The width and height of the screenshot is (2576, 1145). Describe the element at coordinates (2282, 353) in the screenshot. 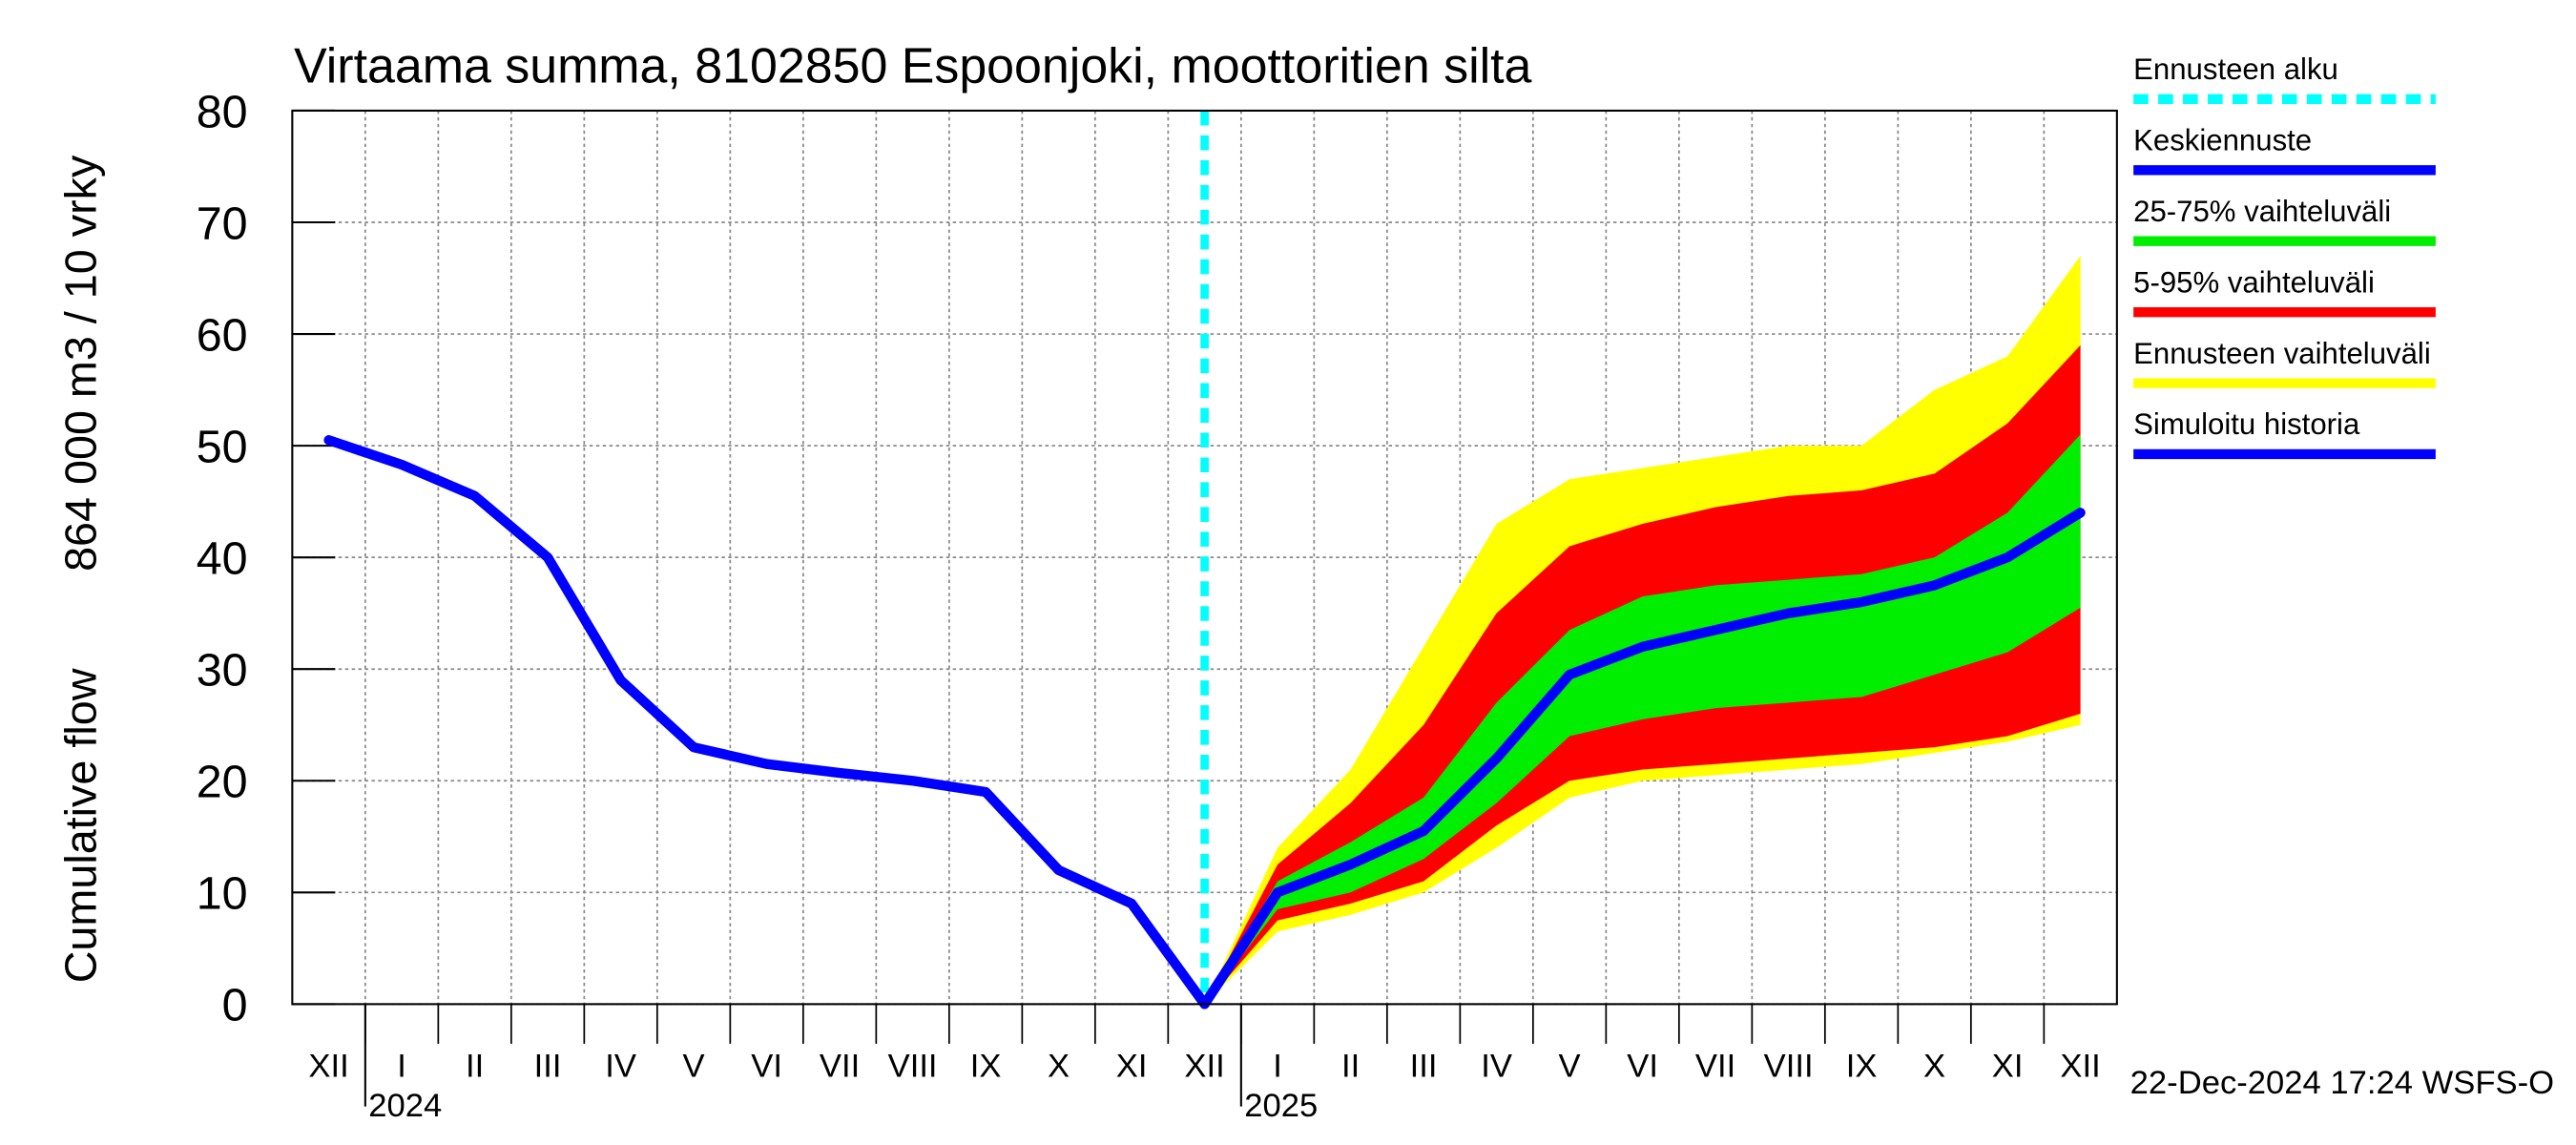

I see `legend-label: Ennusteen vaihteluväli` at that location.